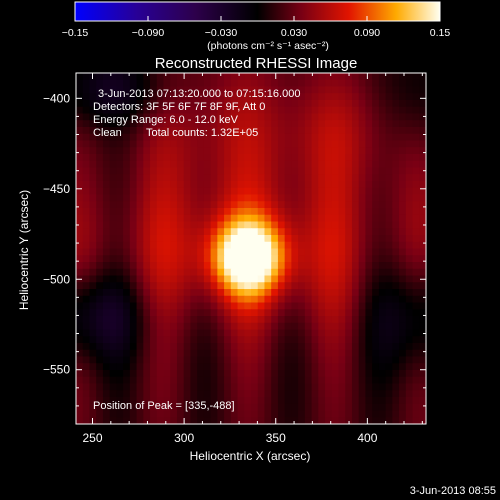  I want to click on chart-title: Reconstructed RHESSI Image, so click(256, 63).